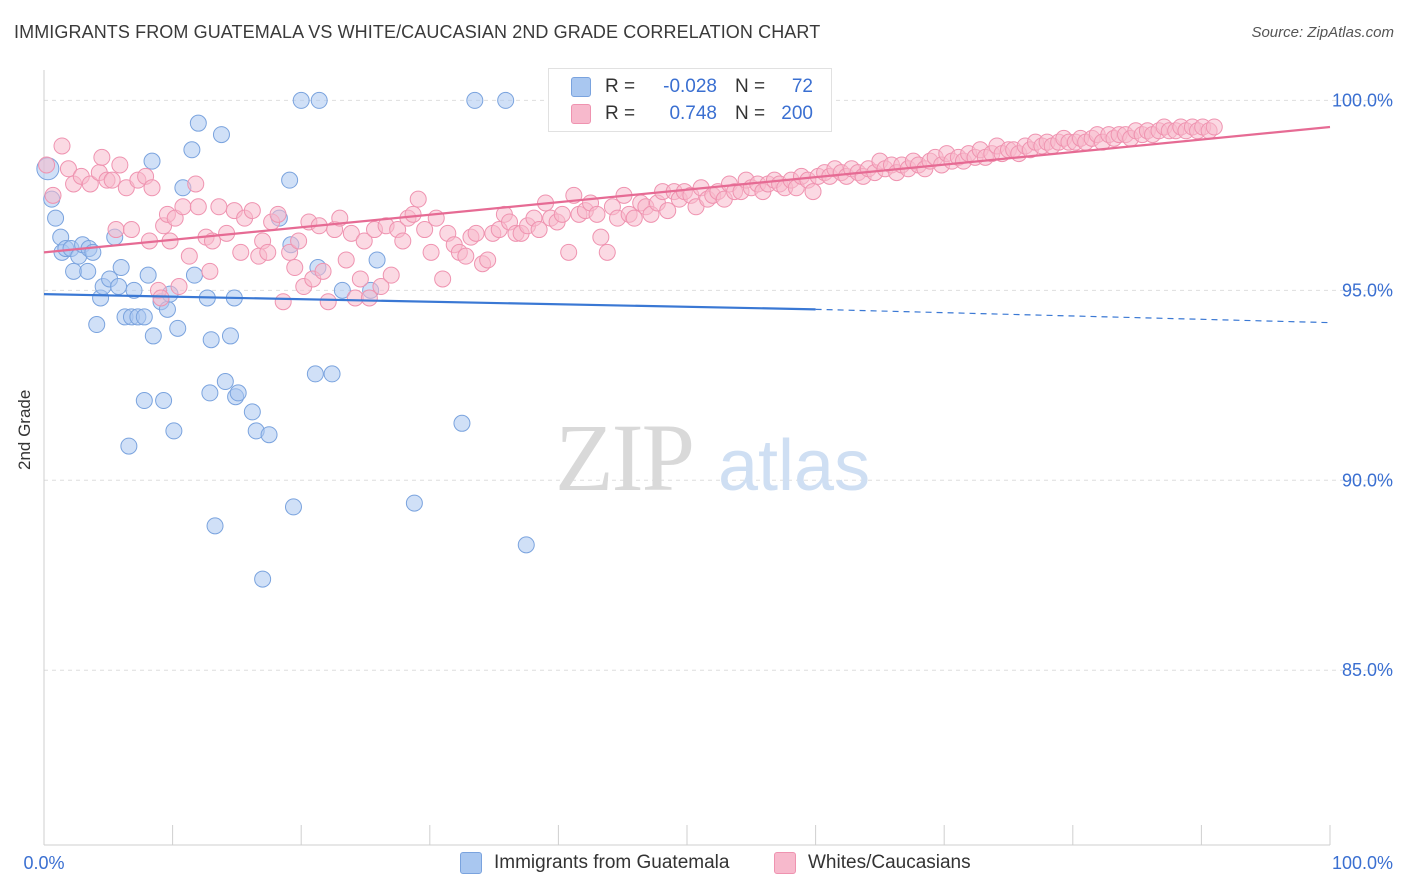 This screenshot has height=892, width=1406. I want to click on bottom-legend-label: Whites/Caucasians, so click(889, 862).